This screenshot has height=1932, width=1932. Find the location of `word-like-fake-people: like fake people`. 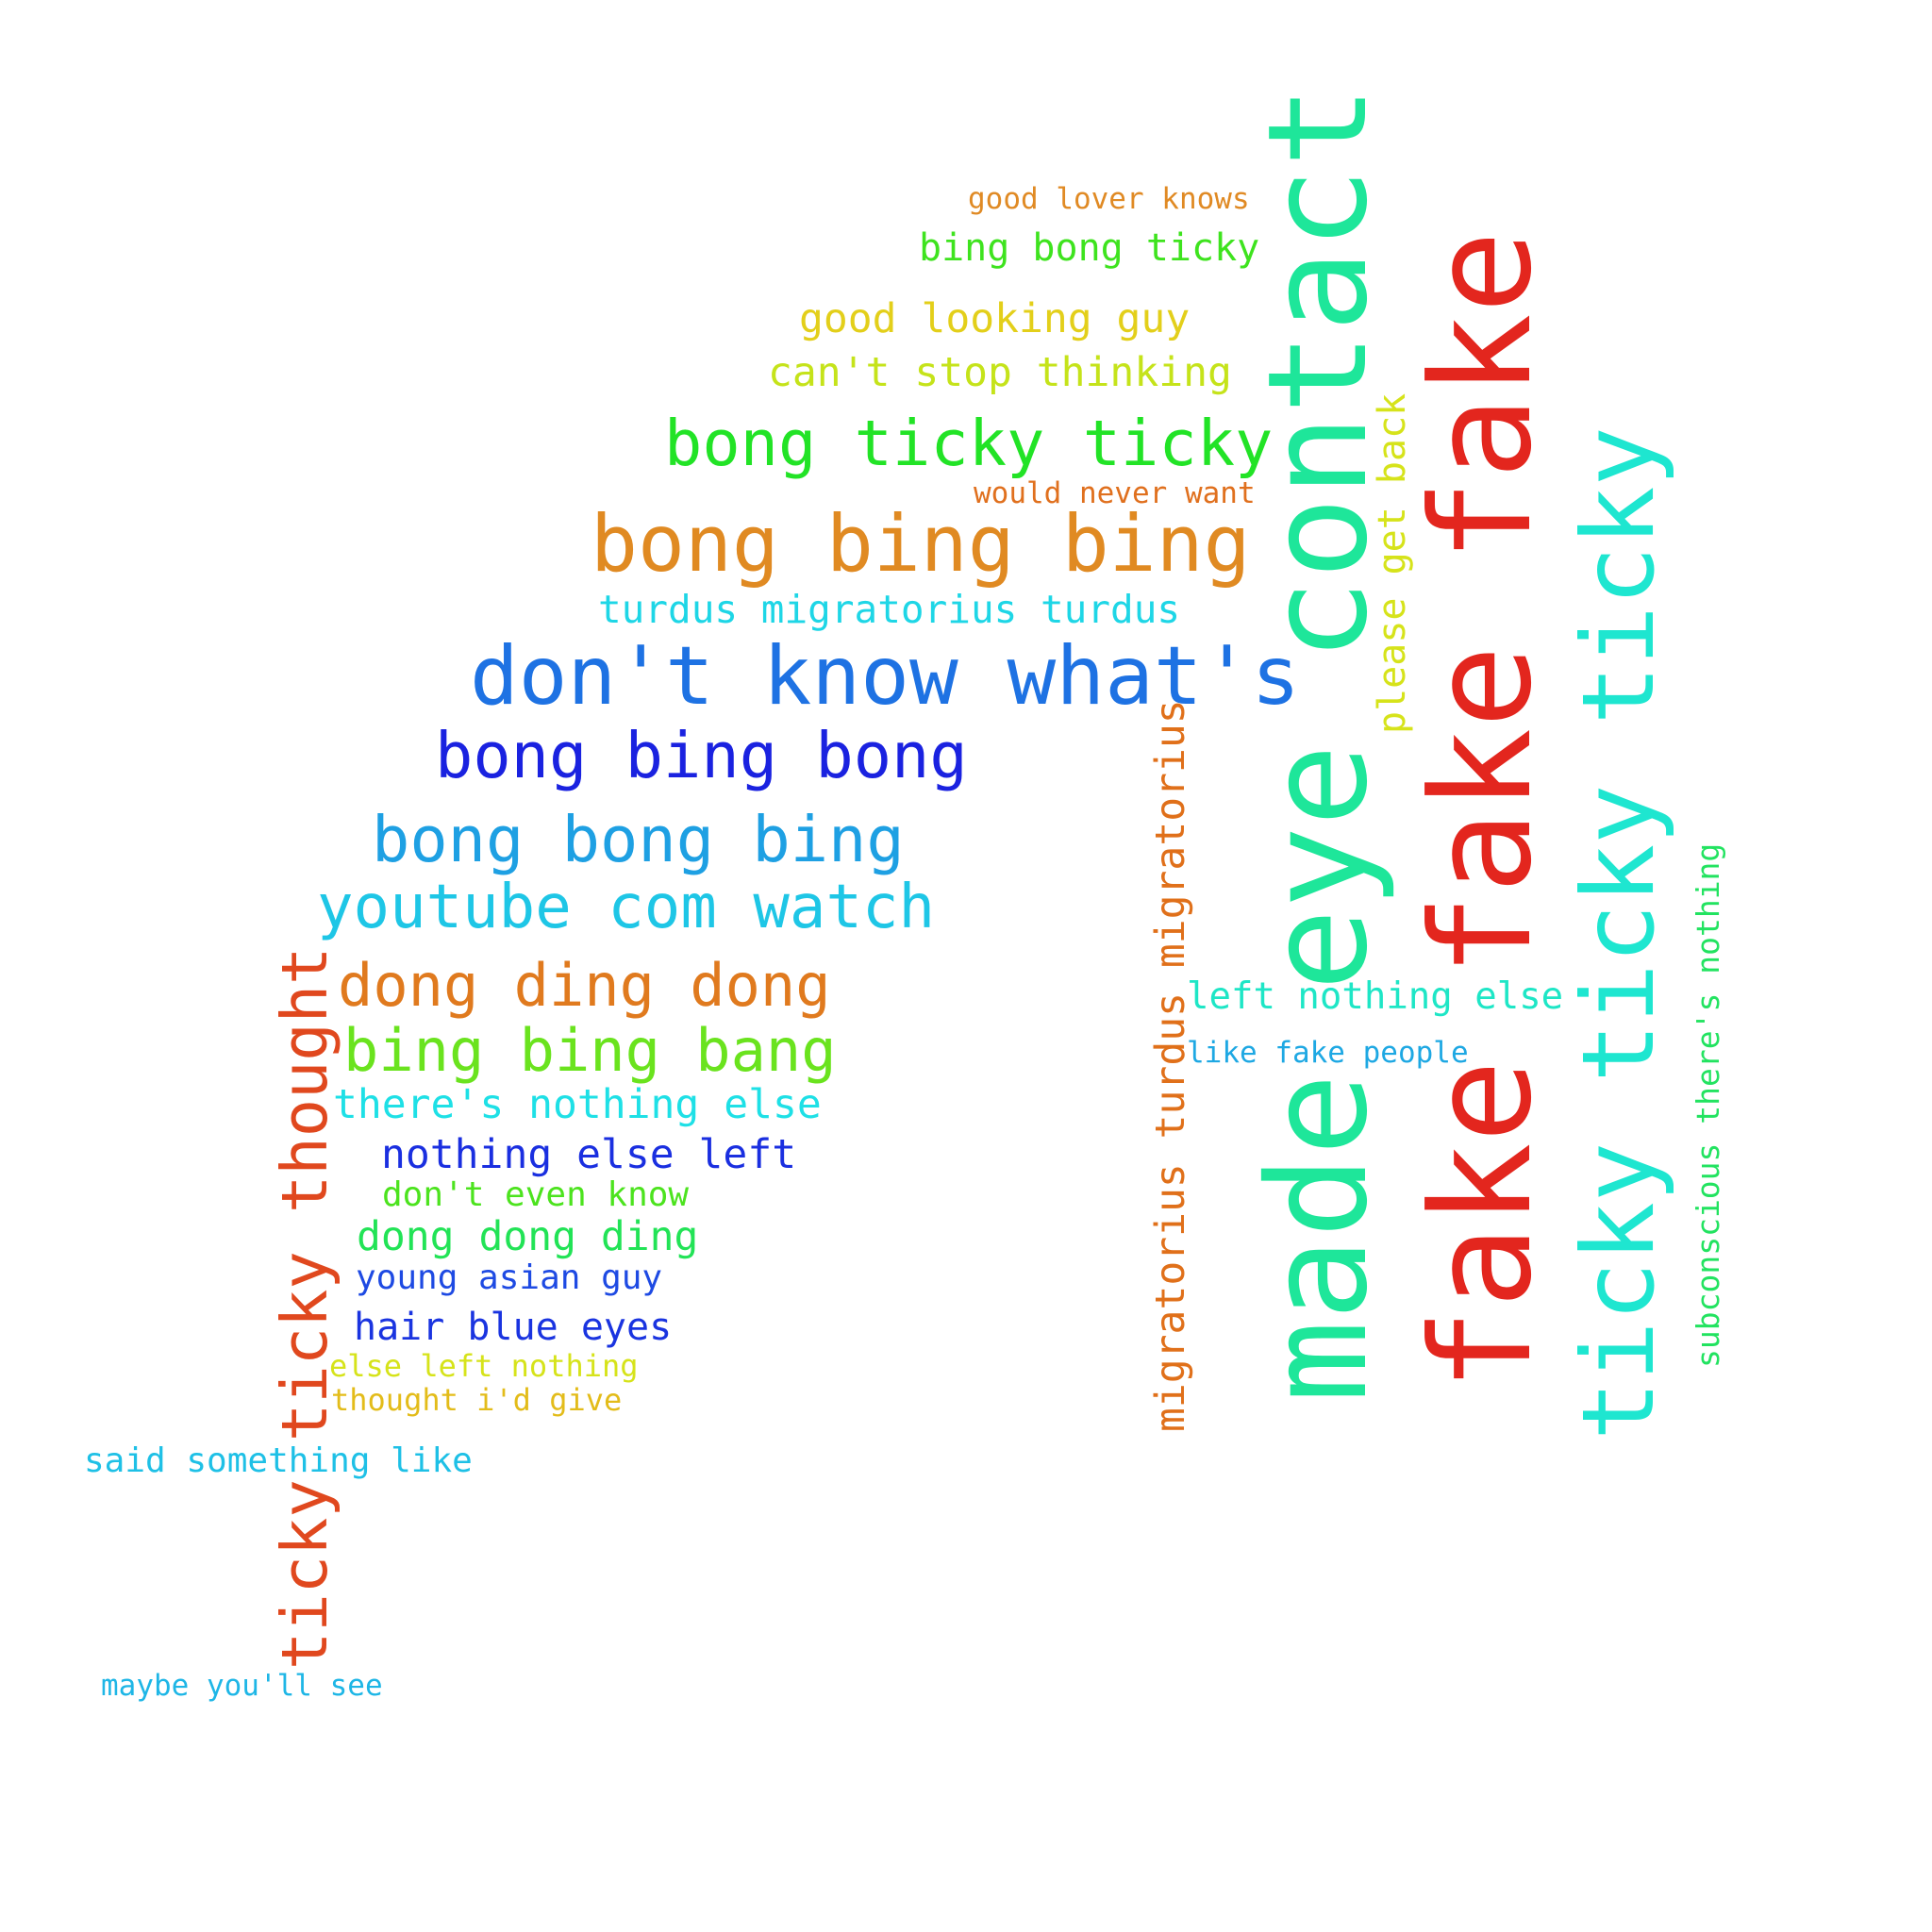

word-like-fake-people: like fake people is located at coordinates (1328, 1053).